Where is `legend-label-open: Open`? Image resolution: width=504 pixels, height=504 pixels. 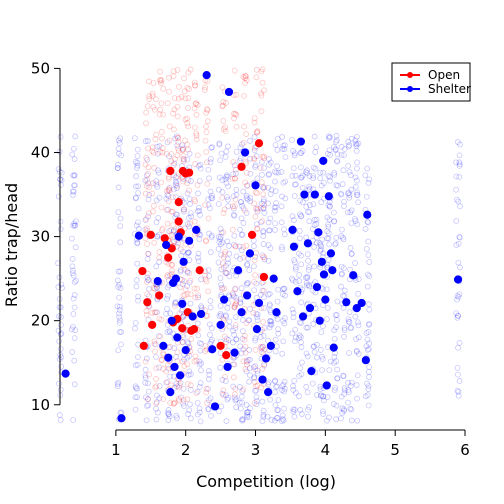 legend-label-open: Open is located at coordinates (444, 75).